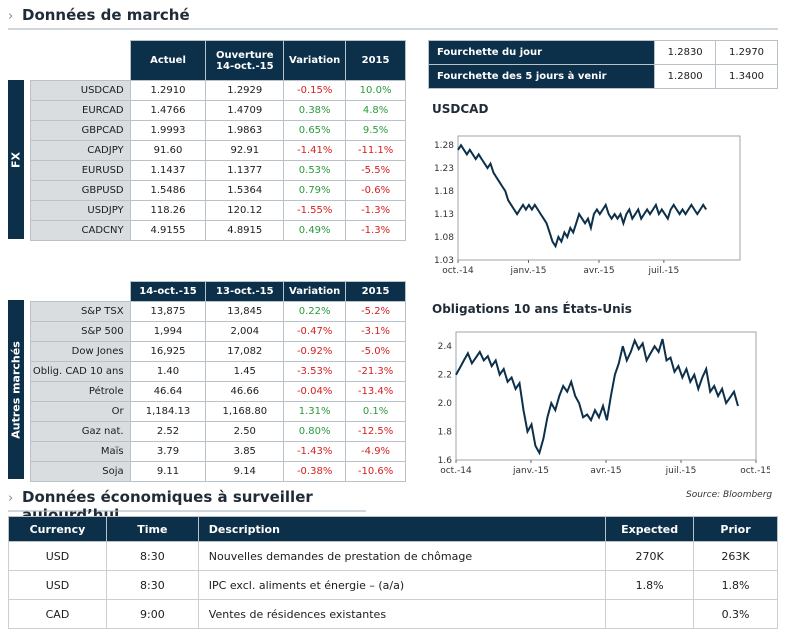 Image resolution: width=786 pixels, height=634 pixels. What do you see at coordinates (315, 60) in the screenshot?
I see `fx-header-variation: Variation` at bounding box center [315, 60].